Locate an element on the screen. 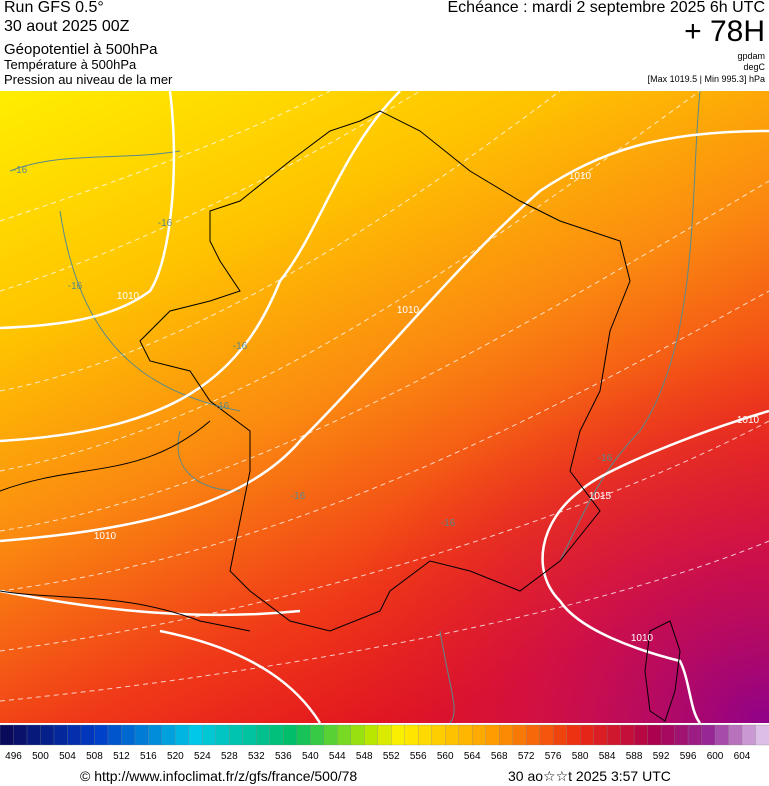 Image resolution: width=769 pixels, height=786 pixels. legend-label: 556 is located at coordinates (418, 756).